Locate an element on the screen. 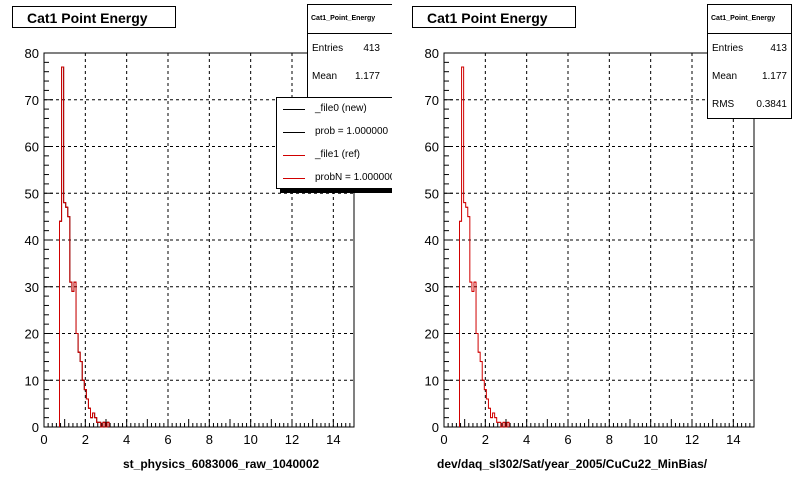  left-stats-box: Cat1_Point_Energy Entries 413 Mean 1.177 is located at coordinates (349, 52).